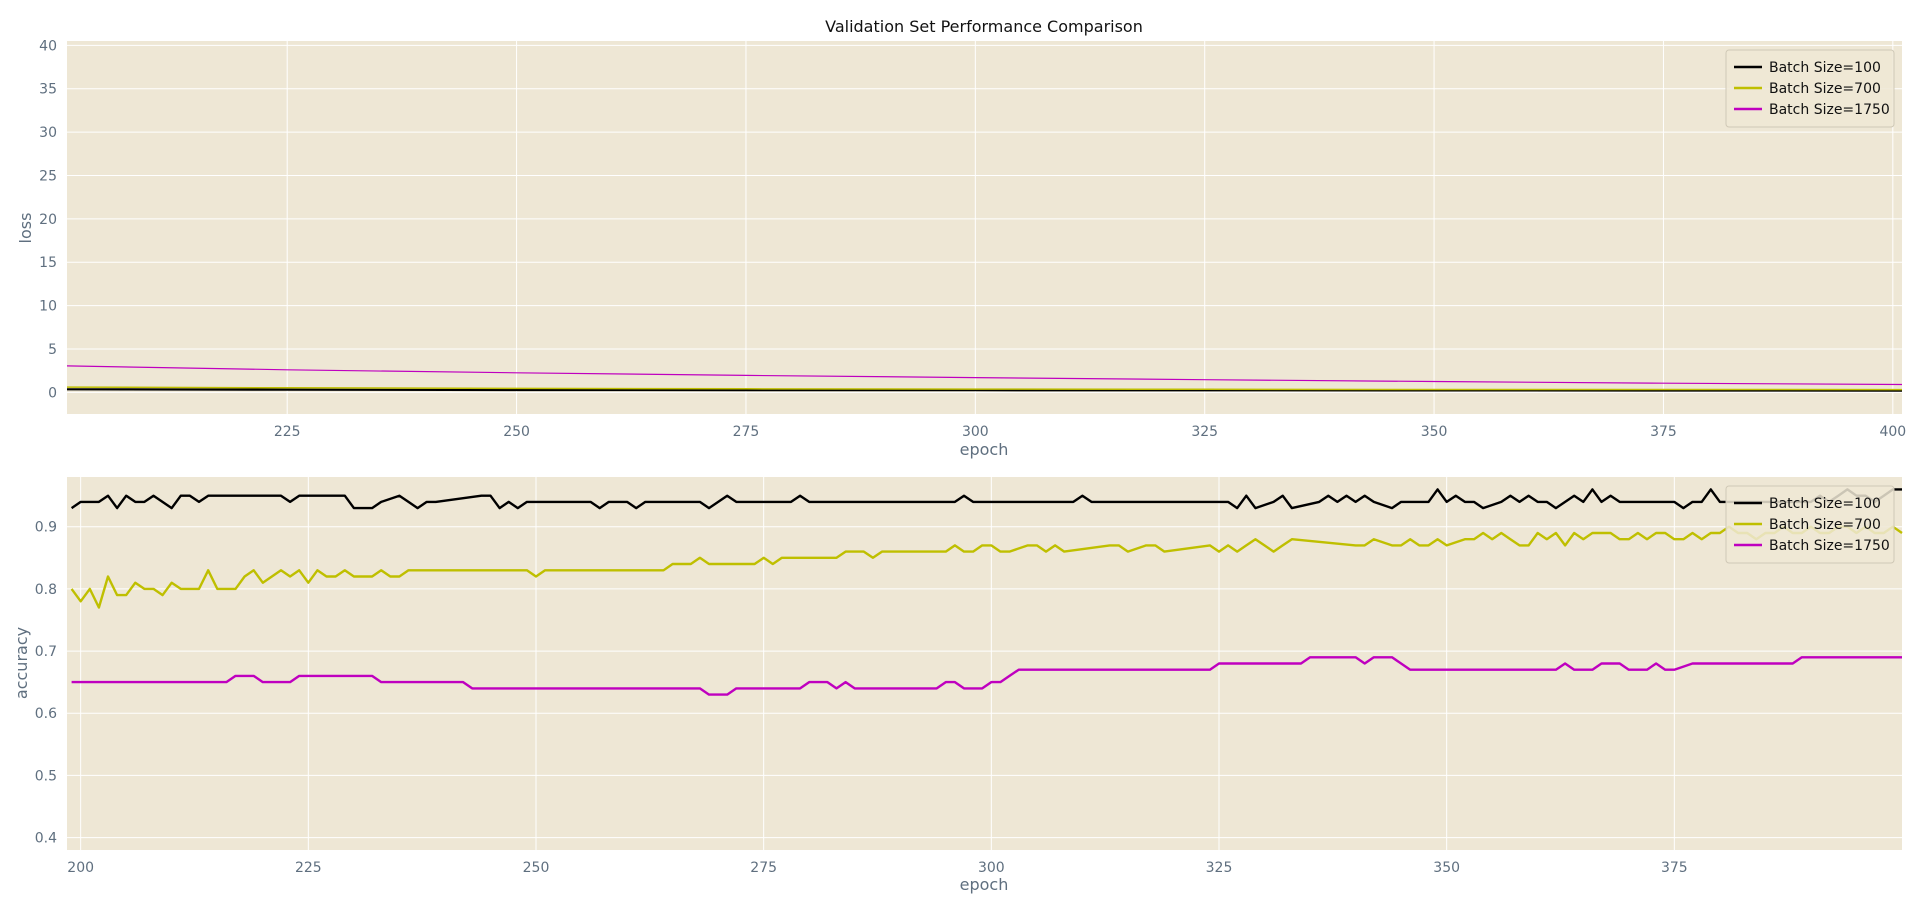 This screenshot has width=1920, height=908. I want to click on accuracy-x-tick-label: 350, so click(1446, 868).